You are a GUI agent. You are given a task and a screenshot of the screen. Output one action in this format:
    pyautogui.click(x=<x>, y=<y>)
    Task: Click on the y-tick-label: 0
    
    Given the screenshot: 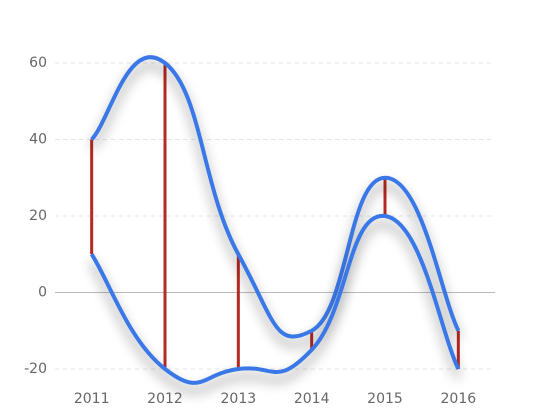 What is the action you would take?
    pyautogui.click(x=42, y=293)
    